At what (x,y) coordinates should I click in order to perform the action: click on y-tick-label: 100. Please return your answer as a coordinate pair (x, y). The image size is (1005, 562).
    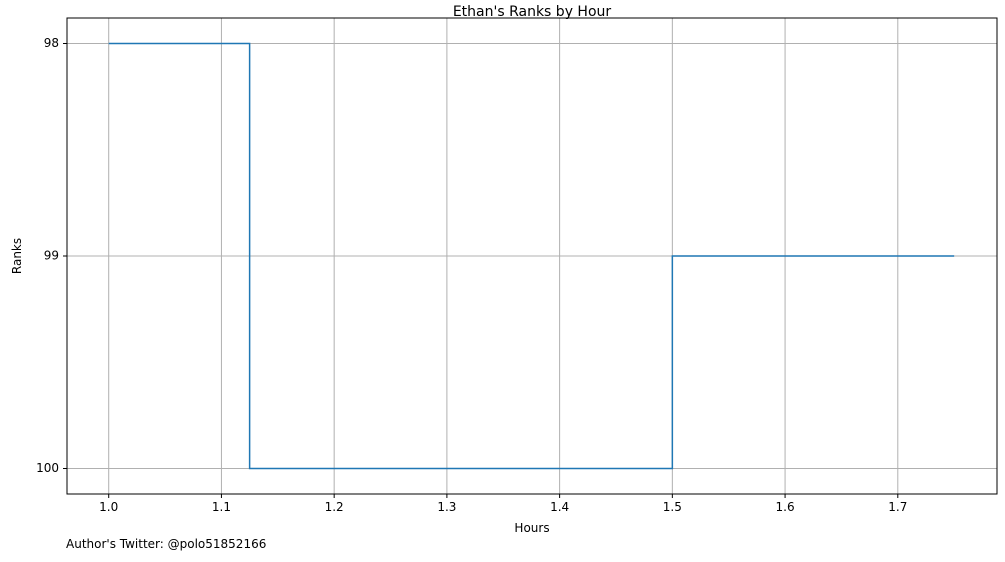
    Looking at the image, I should click on (47, 468).